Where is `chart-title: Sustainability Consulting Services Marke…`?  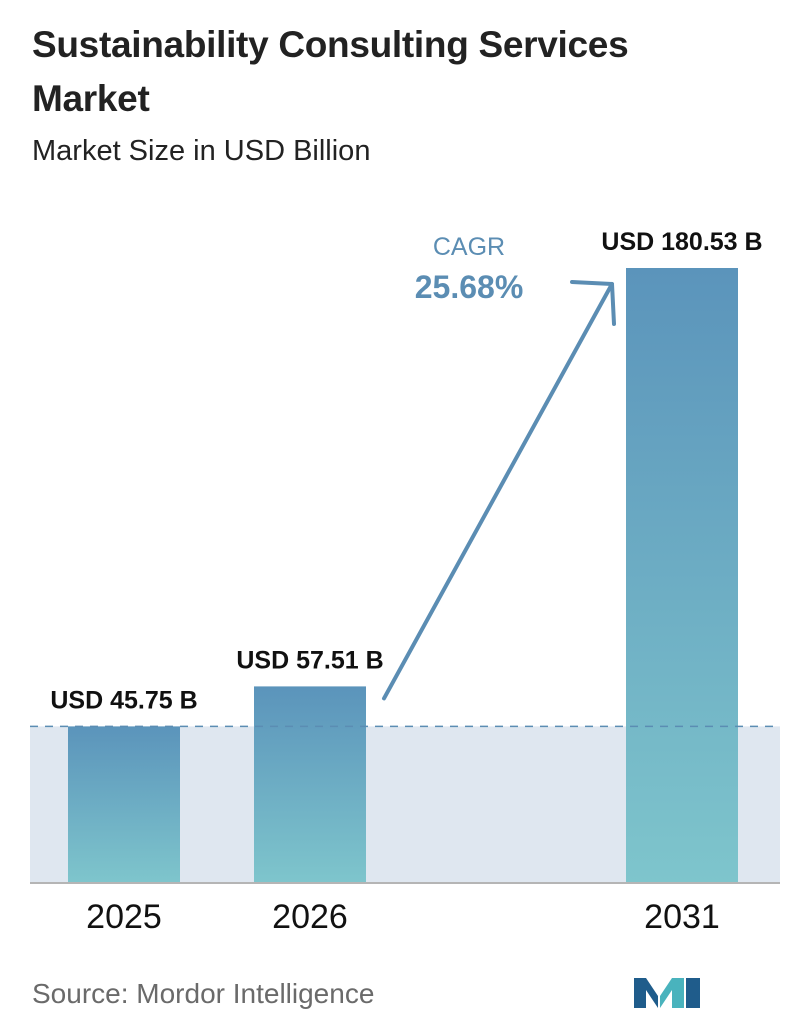 chart-title: Sustainability Consulting Services Marke… is located at coordinates (330, 71).